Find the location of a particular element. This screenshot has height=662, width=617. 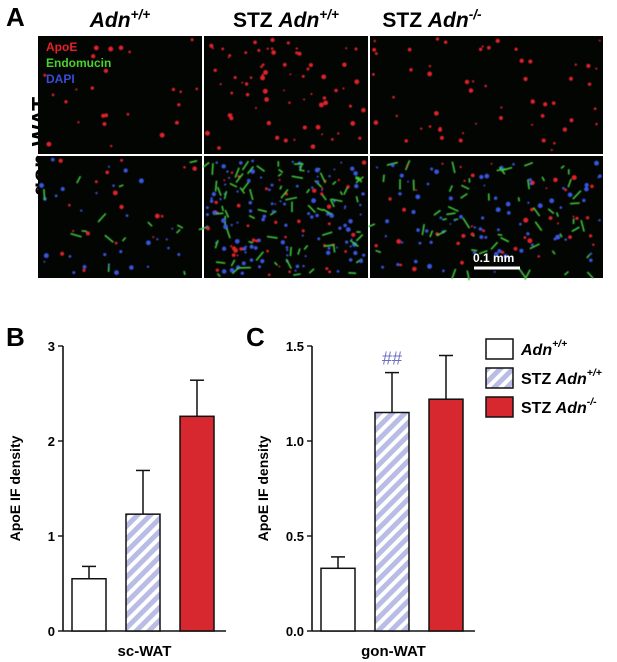

legend-label-0-gene: Adn is located at coordinates (536, 350).